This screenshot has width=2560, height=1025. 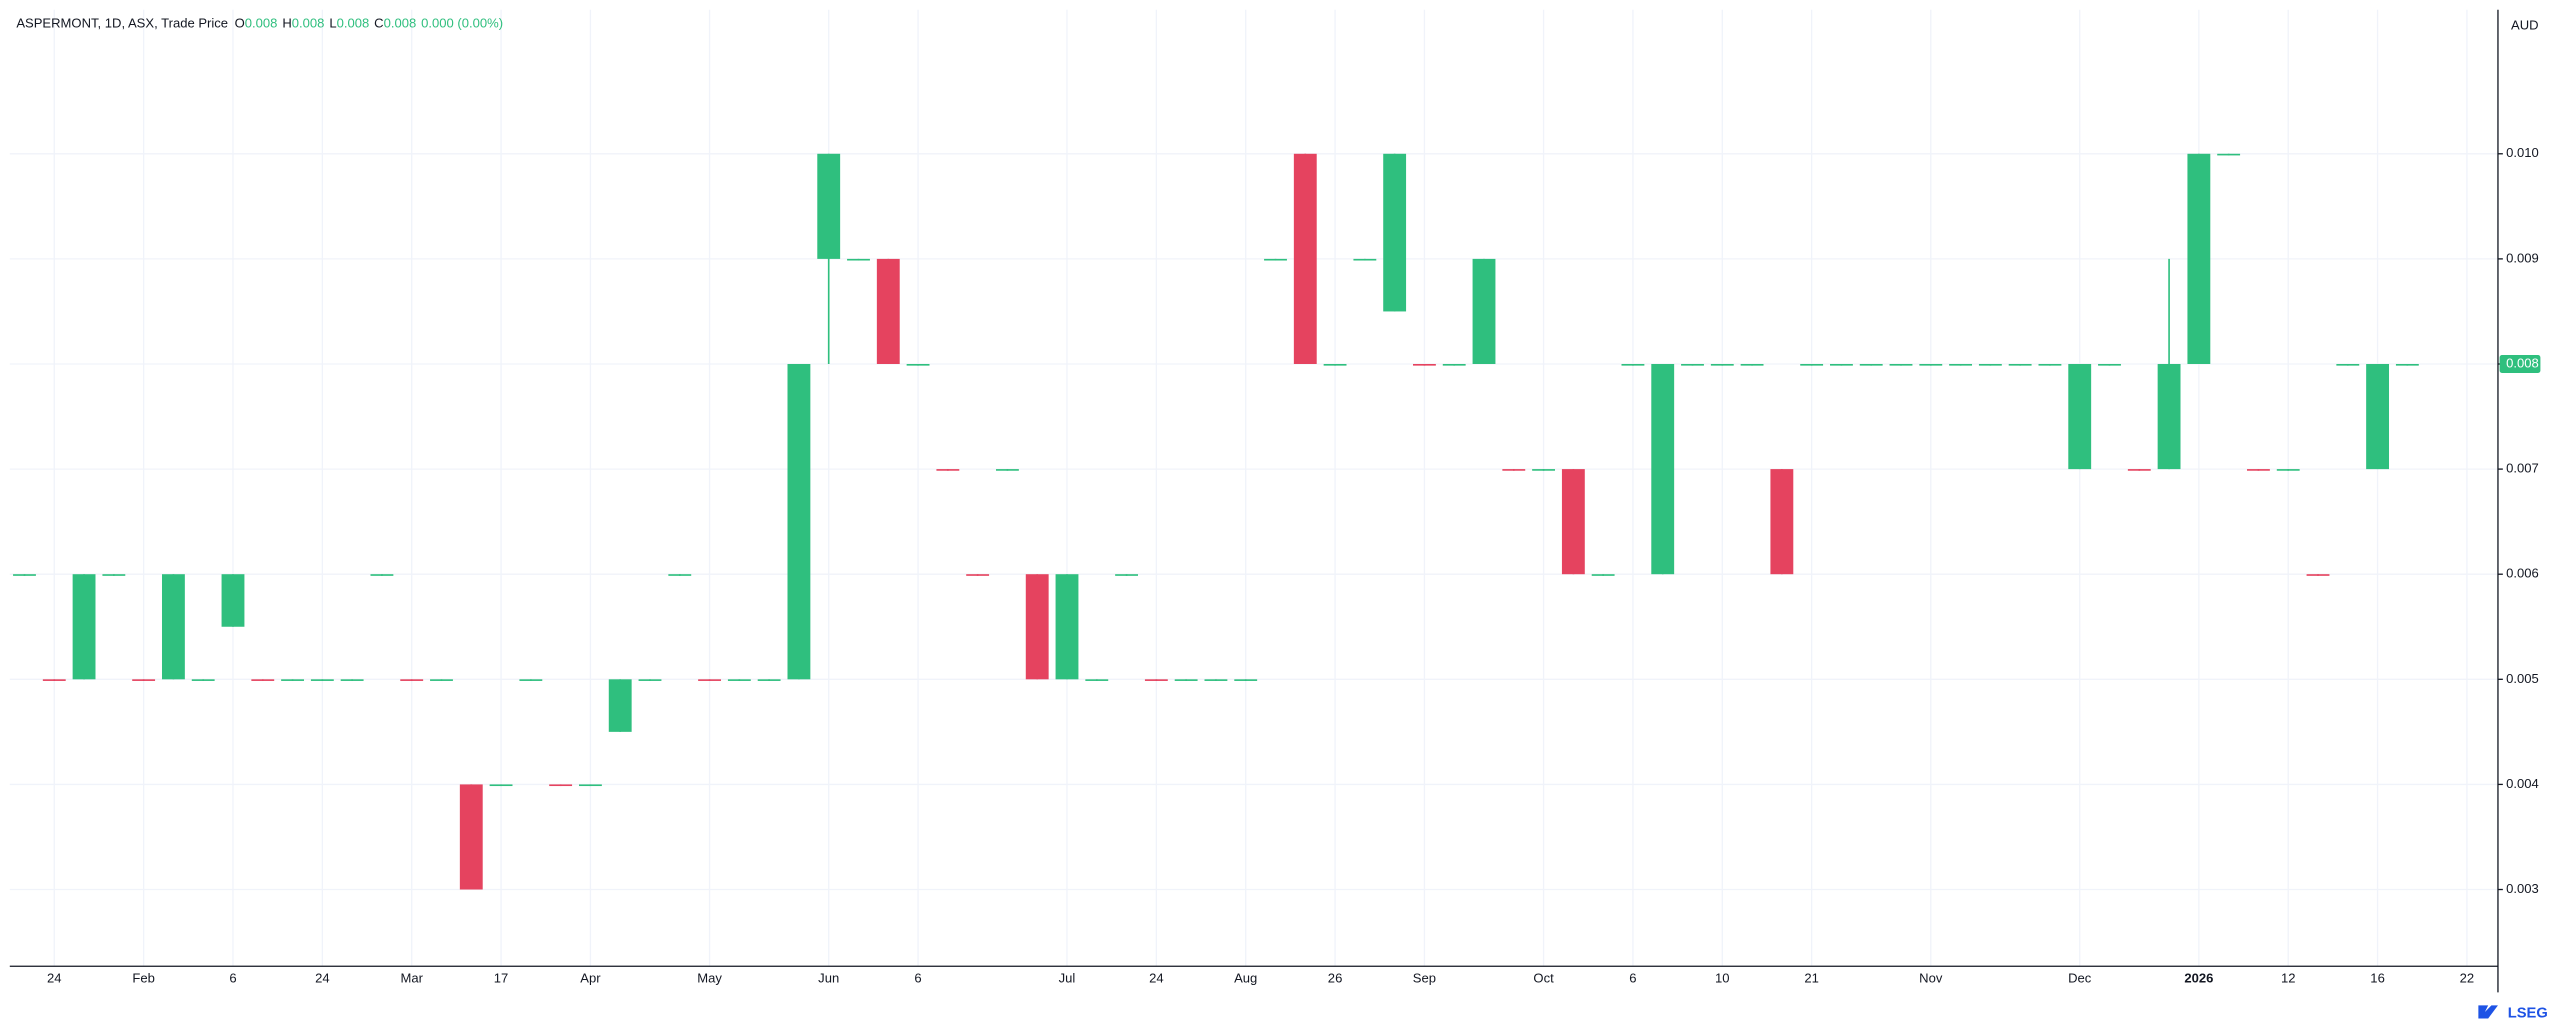 What do you see at coordinates (1543, 978) in the screenshot?
I see `x-tick-label: Oct` at bounding box center [1543, 978].